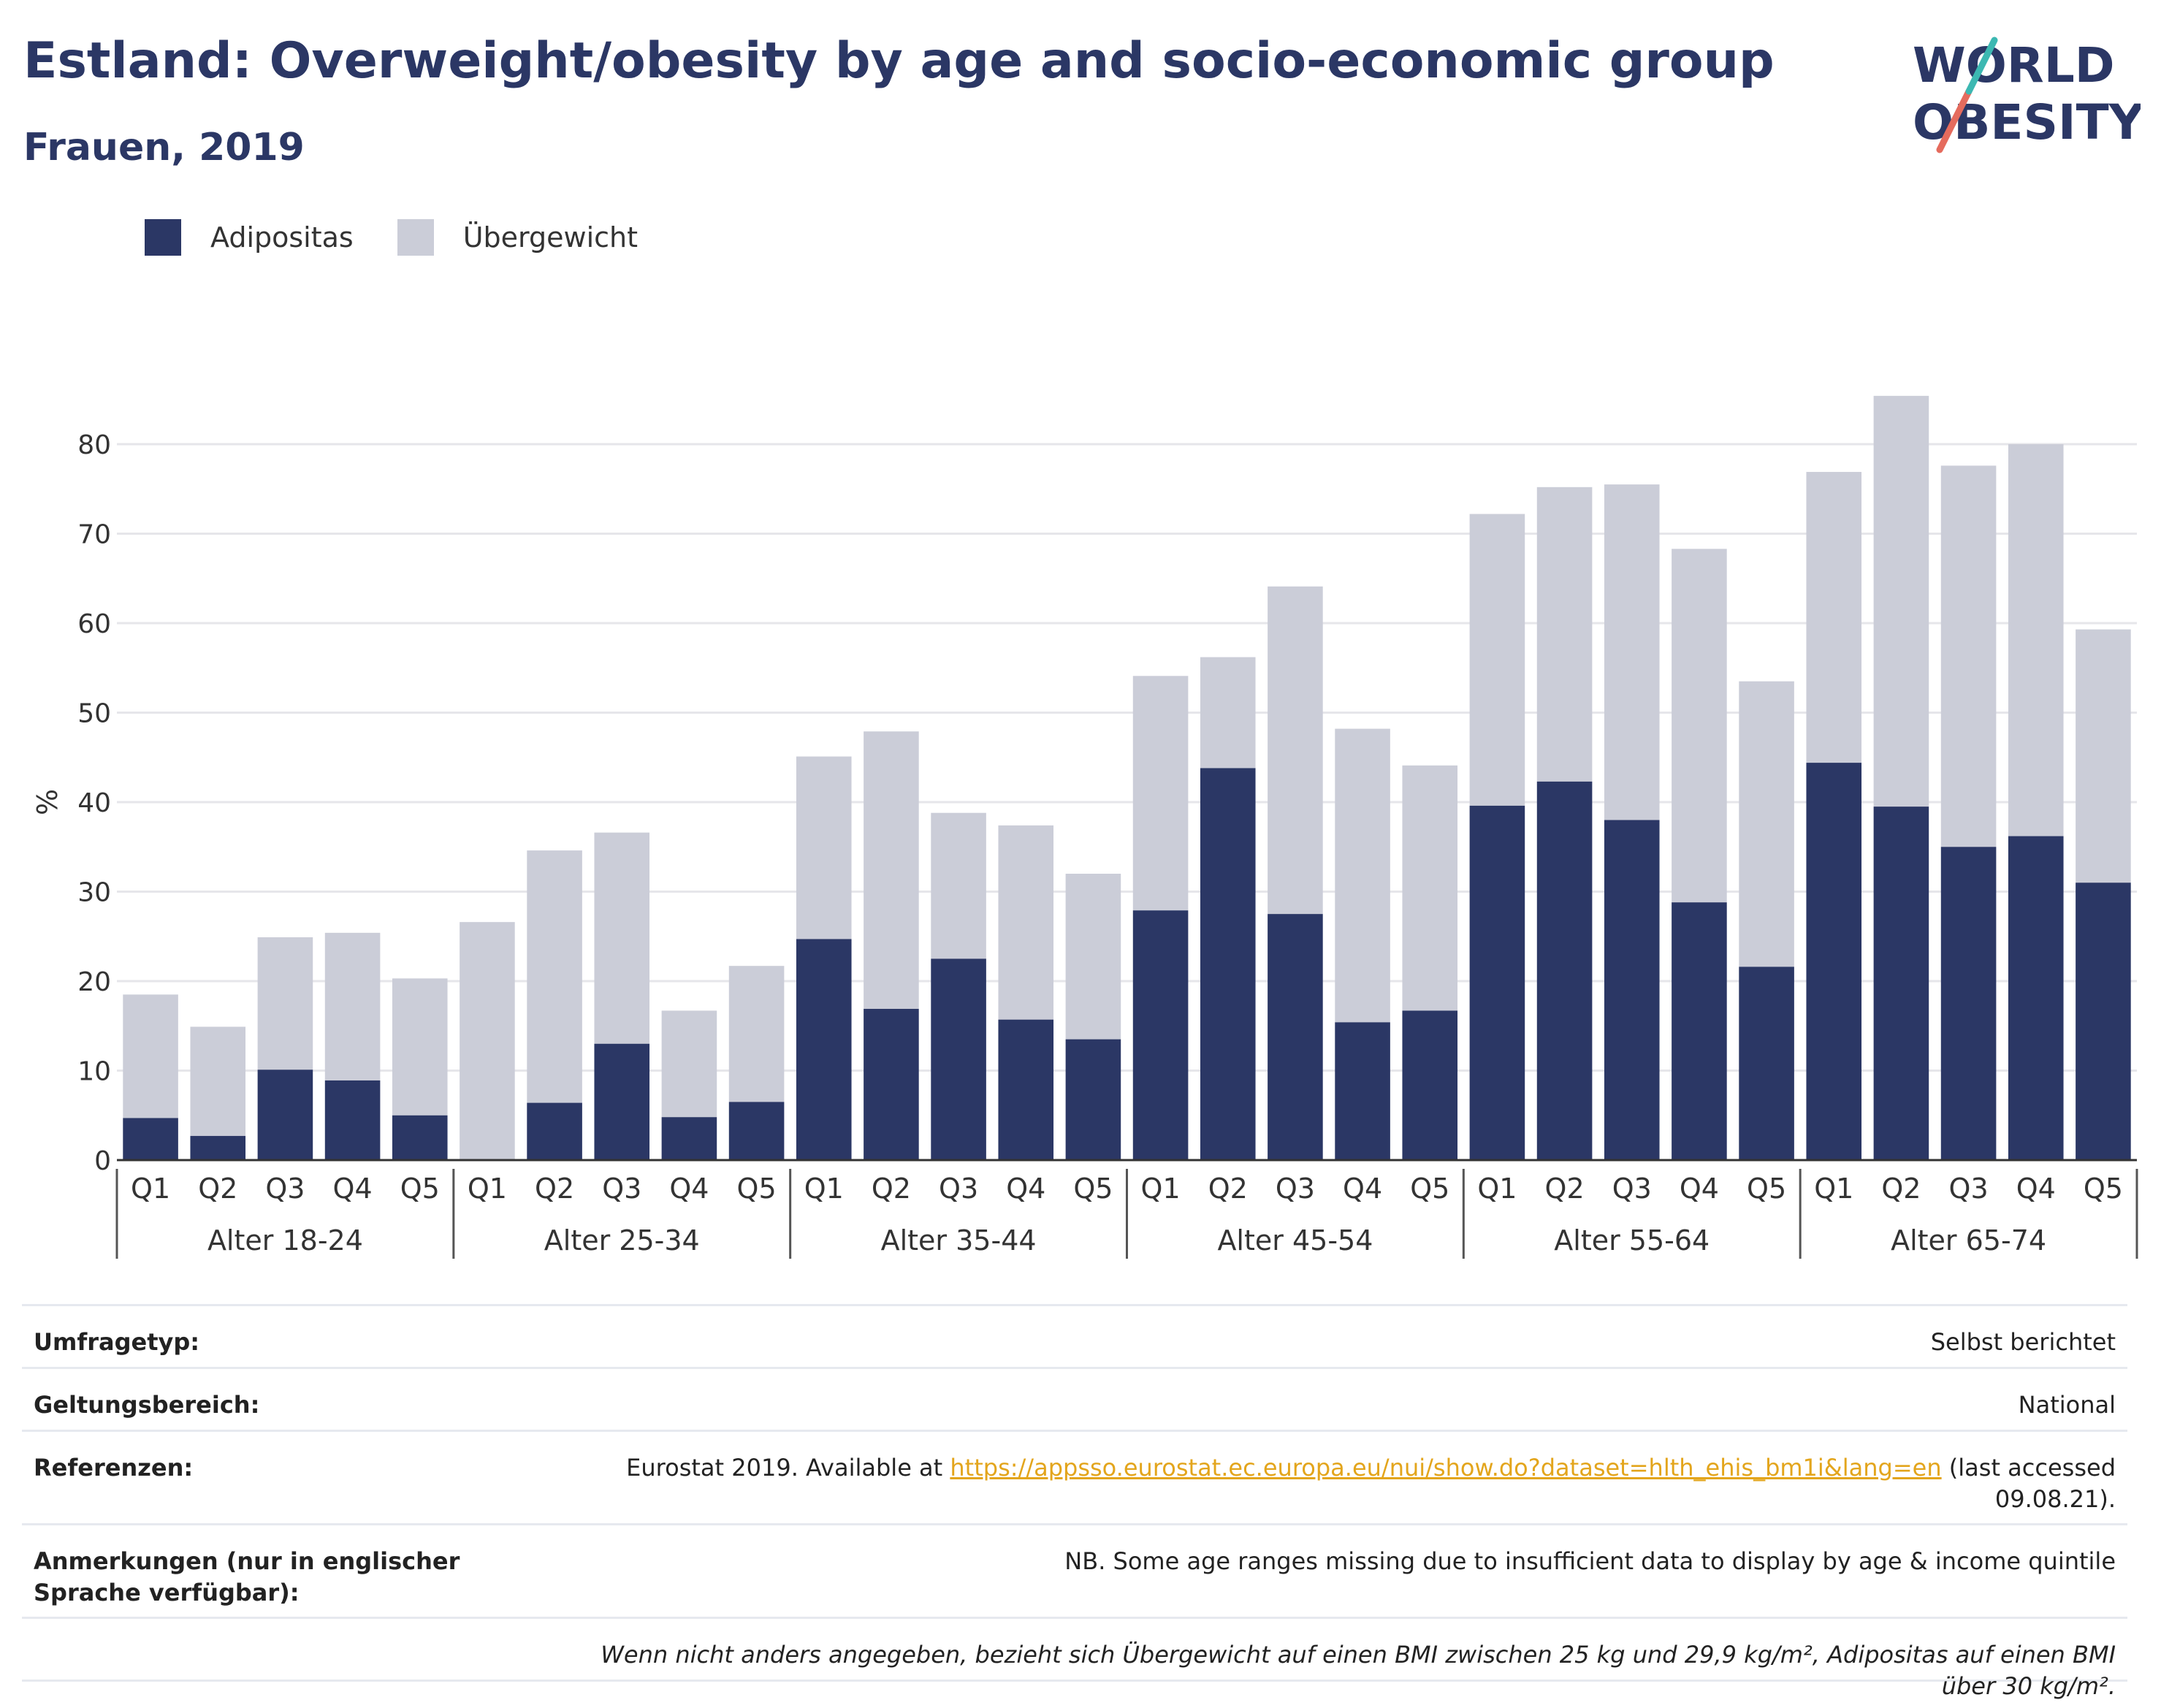  What do you see at coordinates (117, 1342) in the screenshot?
I see `survey-type-key: Umfragetyp:` at bounding box center [117, 1342].